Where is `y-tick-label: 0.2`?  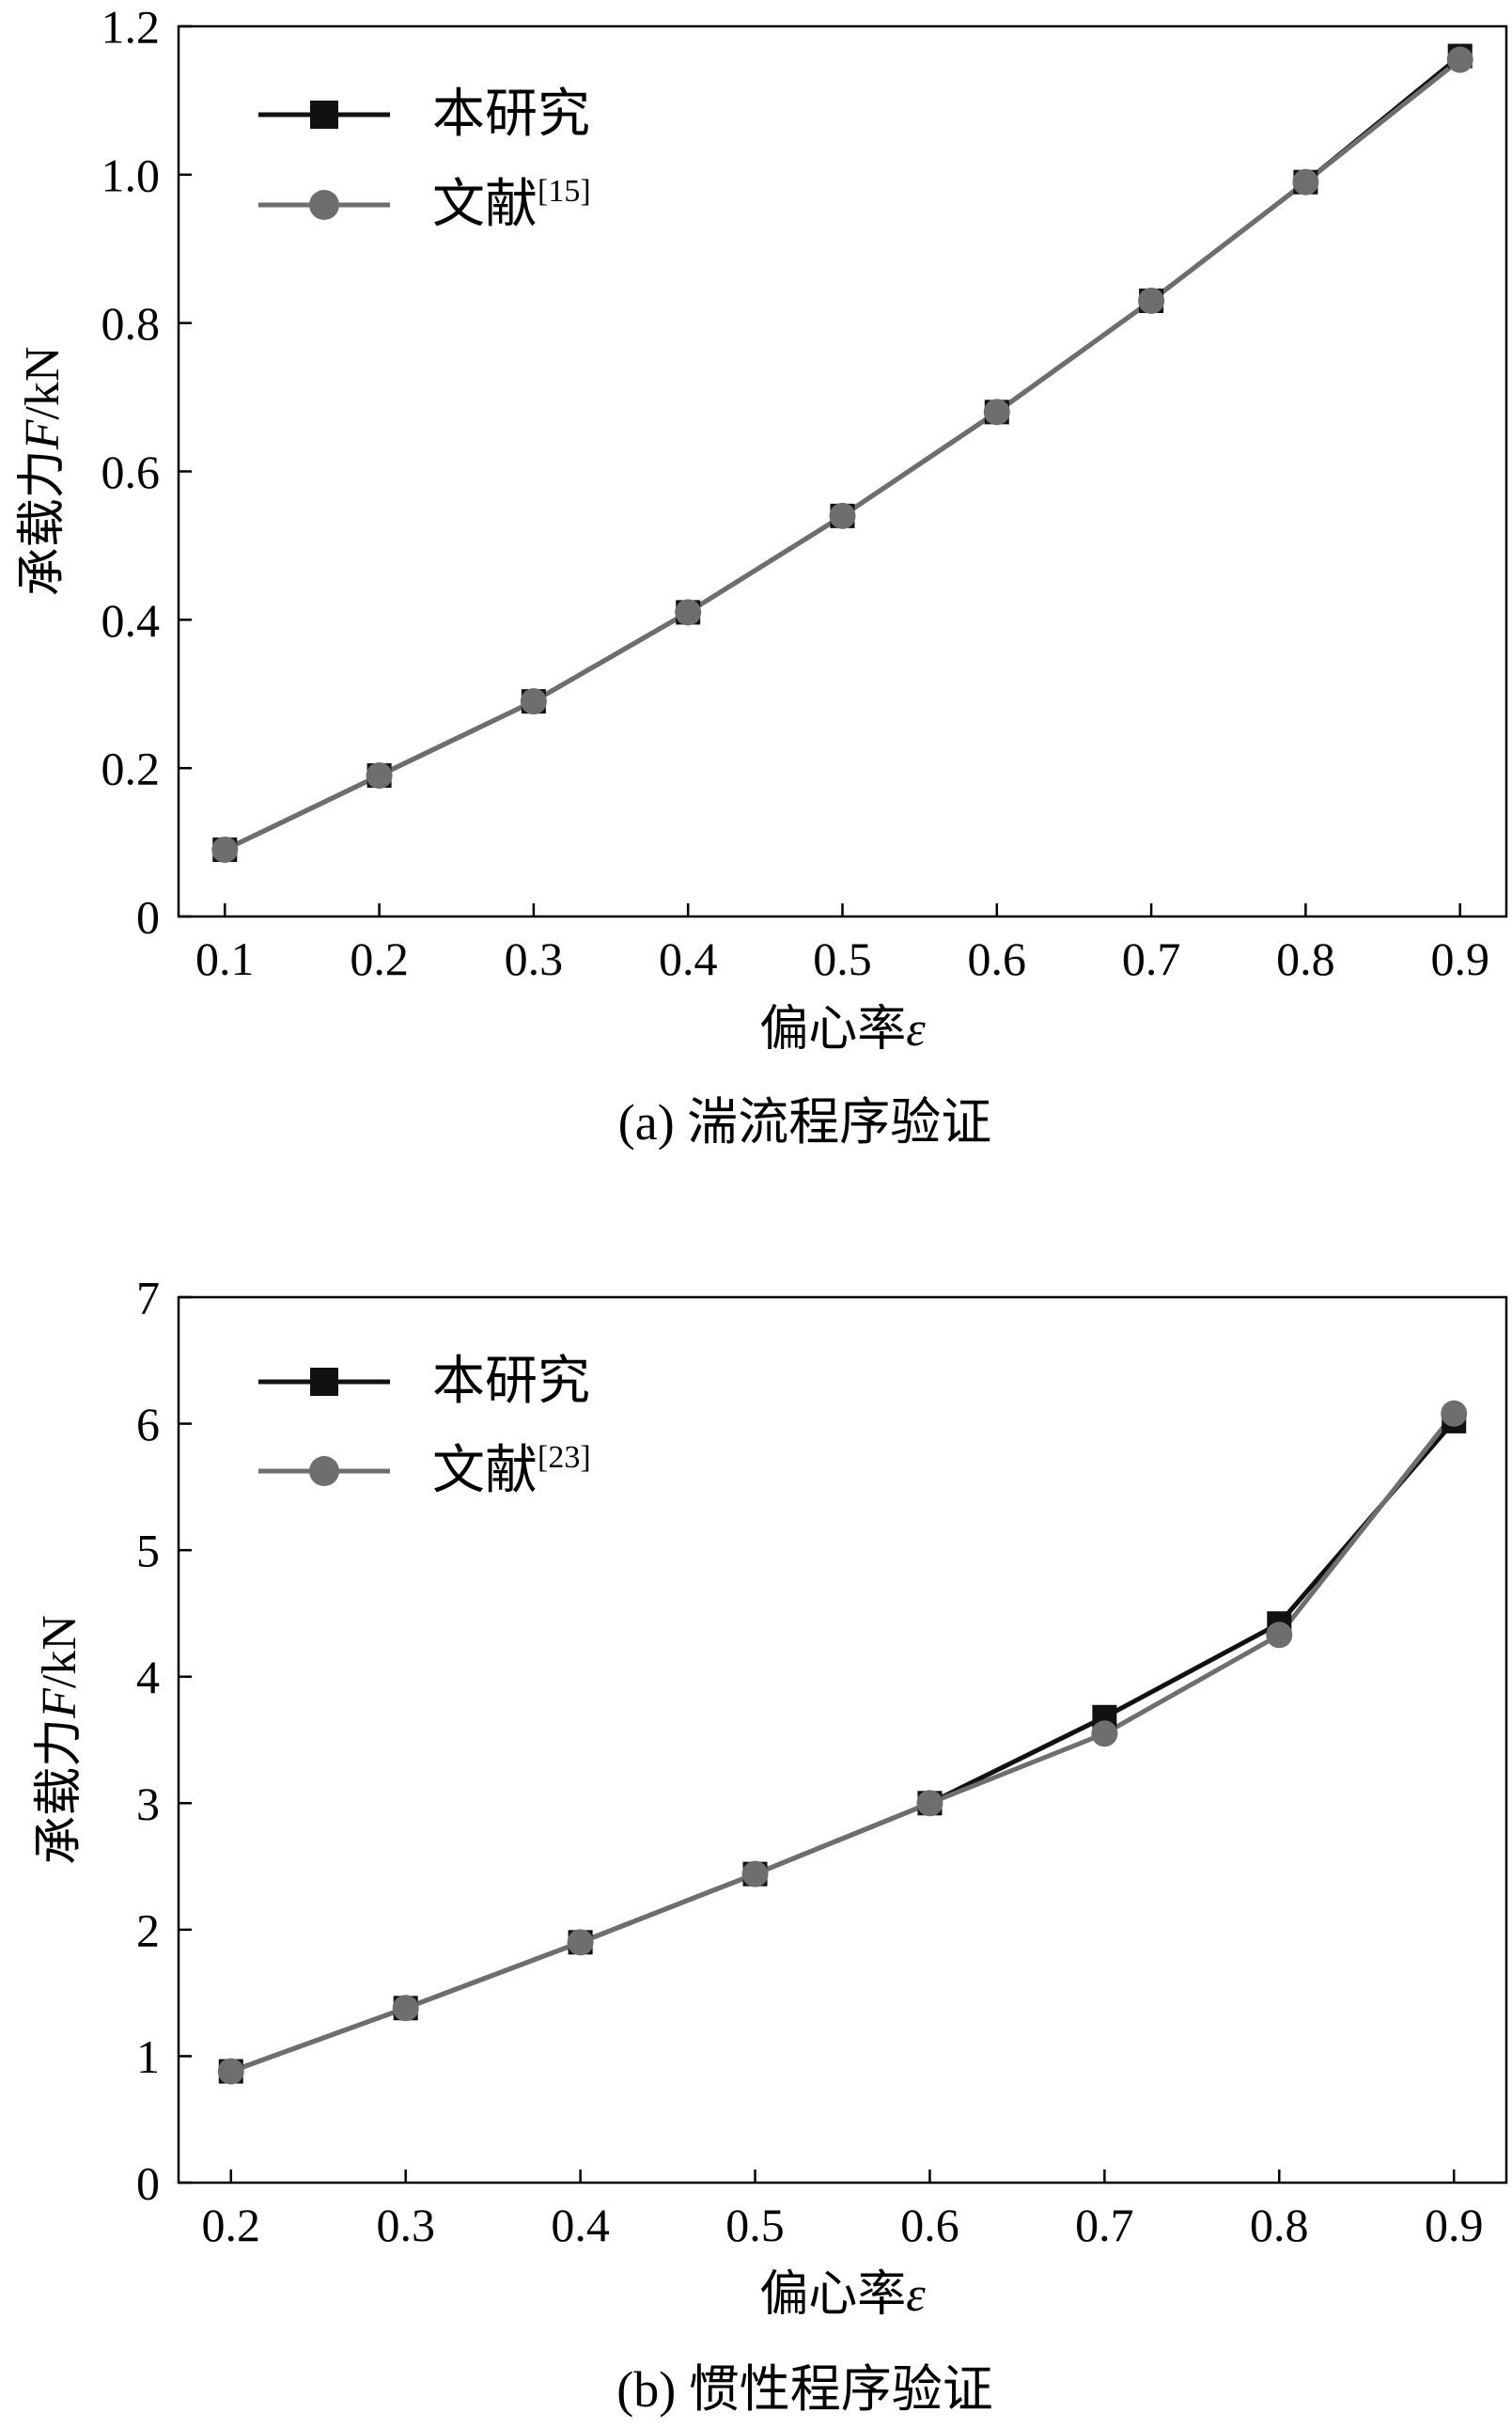
y-tick-label: 0.2 is located at coordinates (131, 769).